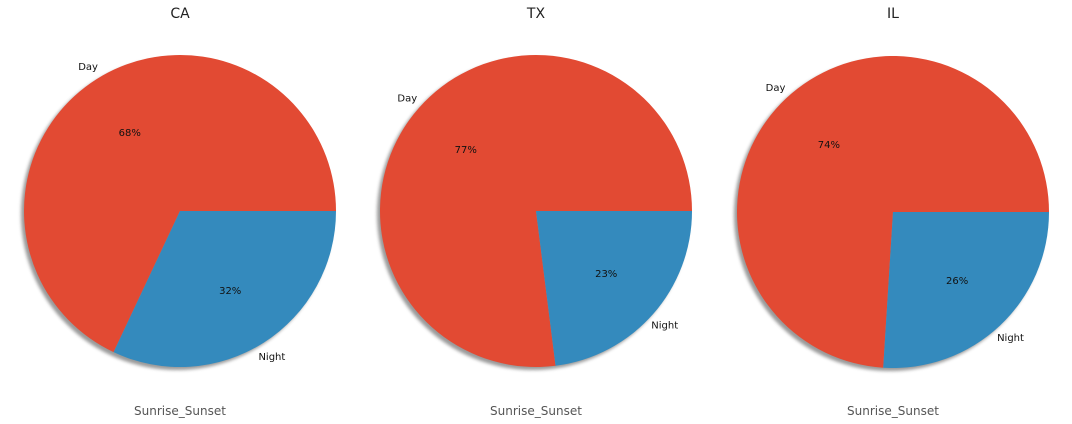 This screenshot has height=424, width=1072. What do you see at coordinates (1010, 338) in the screenshot?
I see `slice-label-night-il: Night` at bounding box center [1010, 338].